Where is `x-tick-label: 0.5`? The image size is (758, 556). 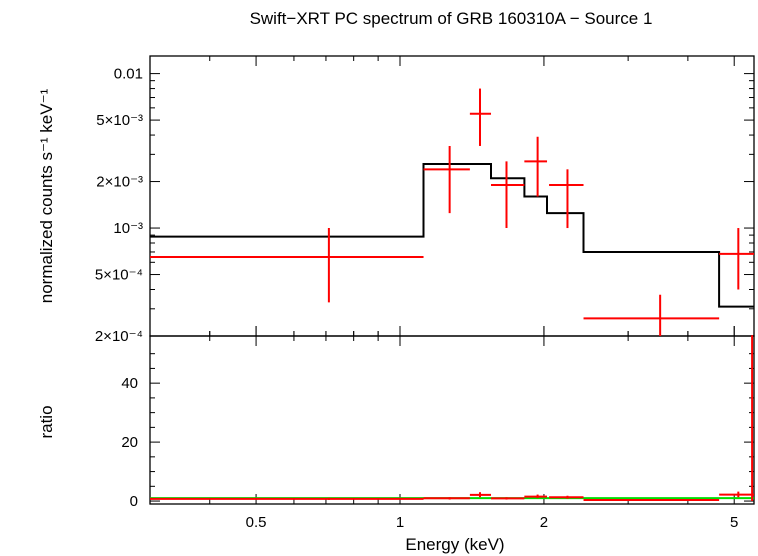 x-tick-label: 0.5 is located at coordinates (256, 522).